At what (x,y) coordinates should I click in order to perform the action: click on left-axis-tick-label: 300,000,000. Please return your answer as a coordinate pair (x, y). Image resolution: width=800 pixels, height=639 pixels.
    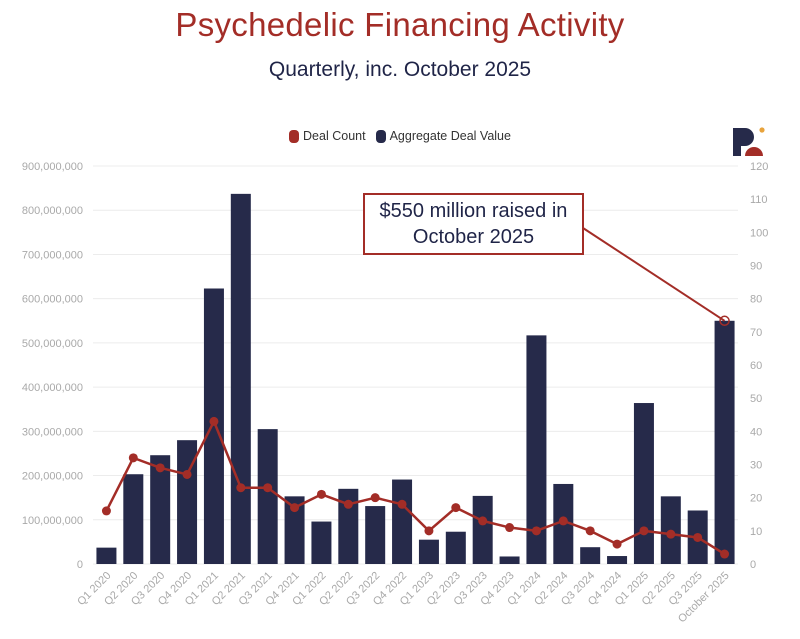
    Looking at the image, I should click on (52, 432).